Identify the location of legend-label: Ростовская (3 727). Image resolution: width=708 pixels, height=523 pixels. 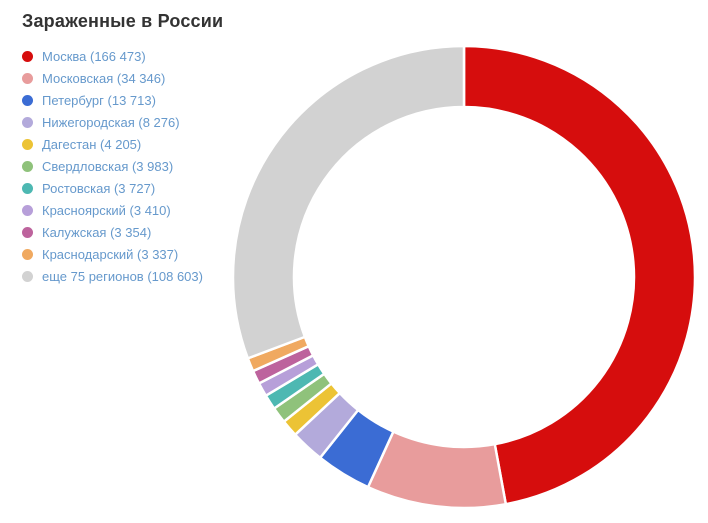
(99, 188).